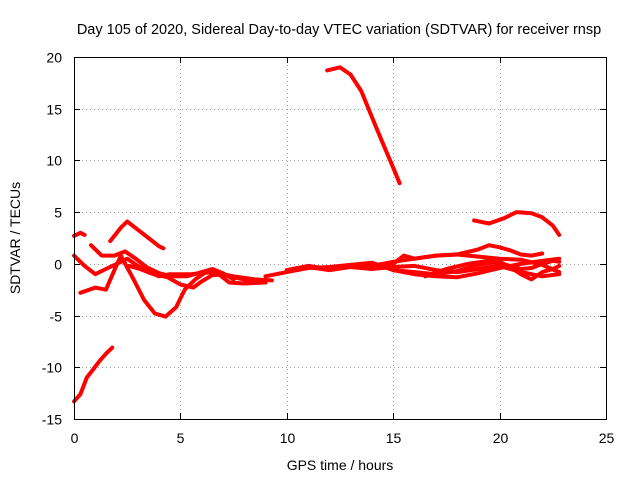  I want to click on y-tick-label: 5, so click(58, 213).